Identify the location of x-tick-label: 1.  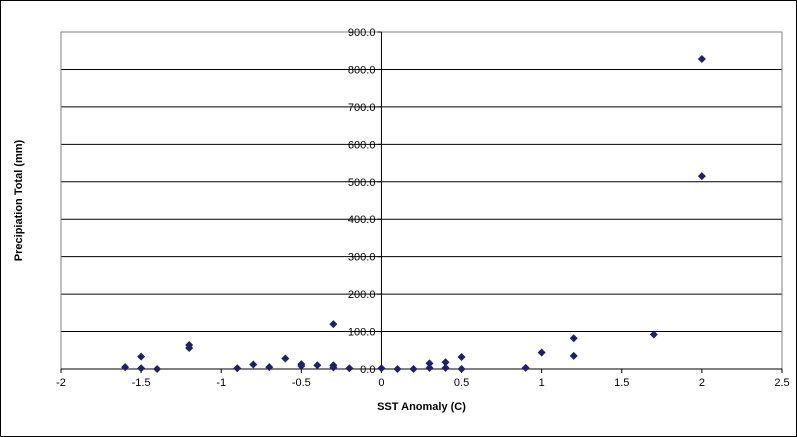
(542, 383).